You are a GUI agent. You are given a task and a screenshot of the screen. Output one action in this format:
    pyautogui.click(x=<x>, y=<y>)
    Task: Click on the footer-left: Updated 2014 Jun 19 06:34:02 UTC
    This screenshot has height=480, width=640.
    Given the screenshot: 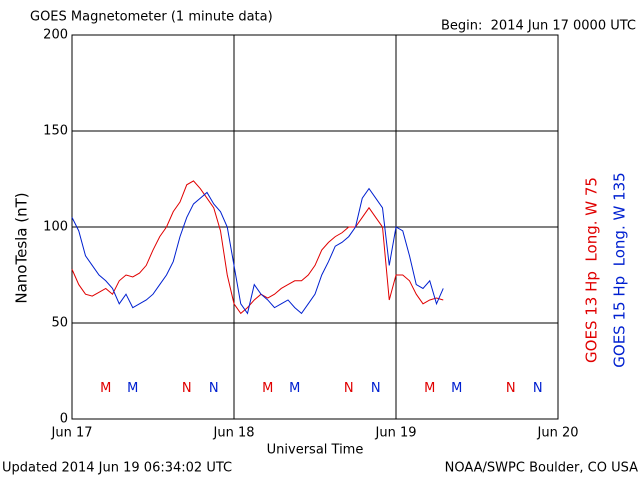 What is the action you would take?
    pyautogui.click(x=117, y=468)
    